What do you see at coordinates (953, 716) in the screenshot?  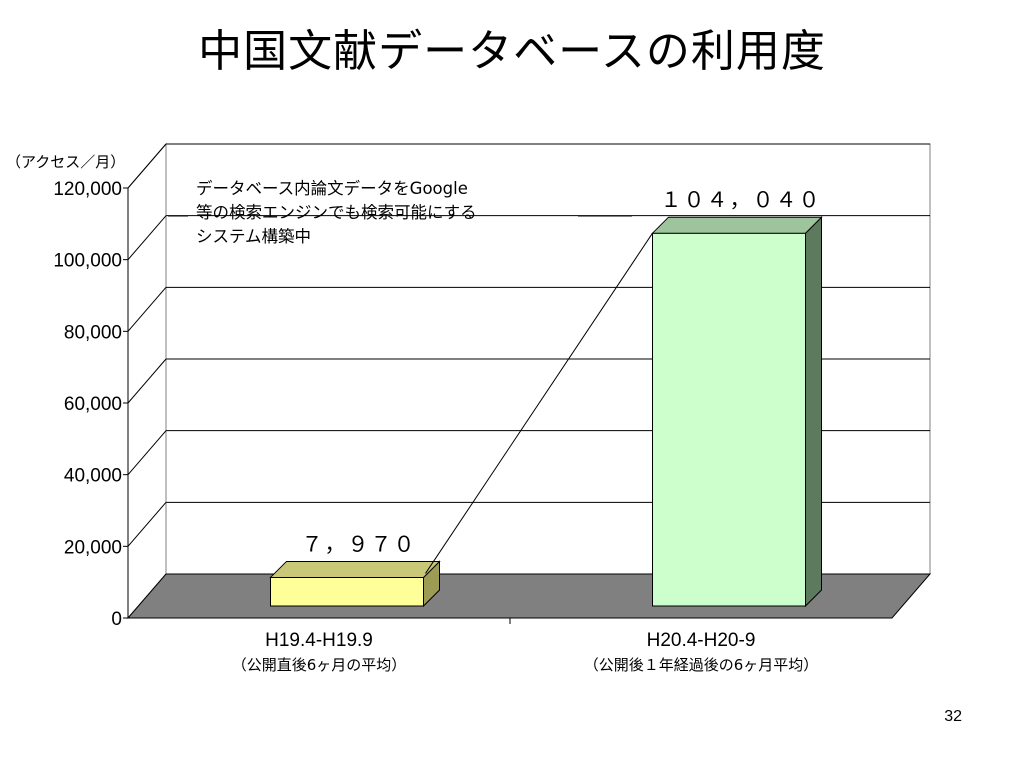 I see `page-number: 32` at bounding box center [953, 716].